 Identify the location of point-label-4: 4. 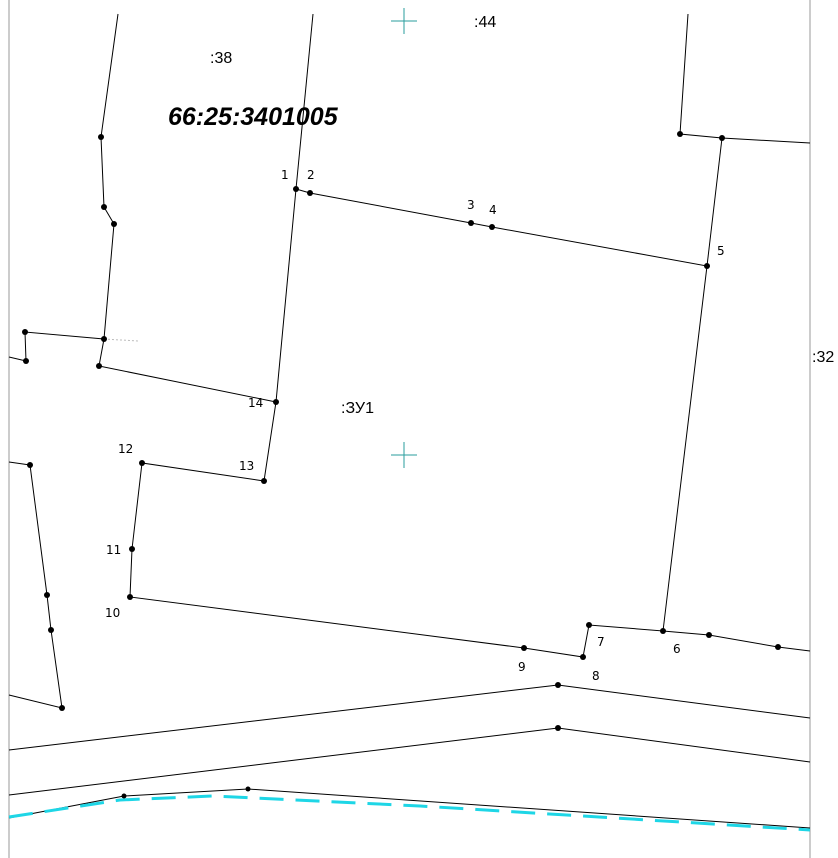
(493, 210).